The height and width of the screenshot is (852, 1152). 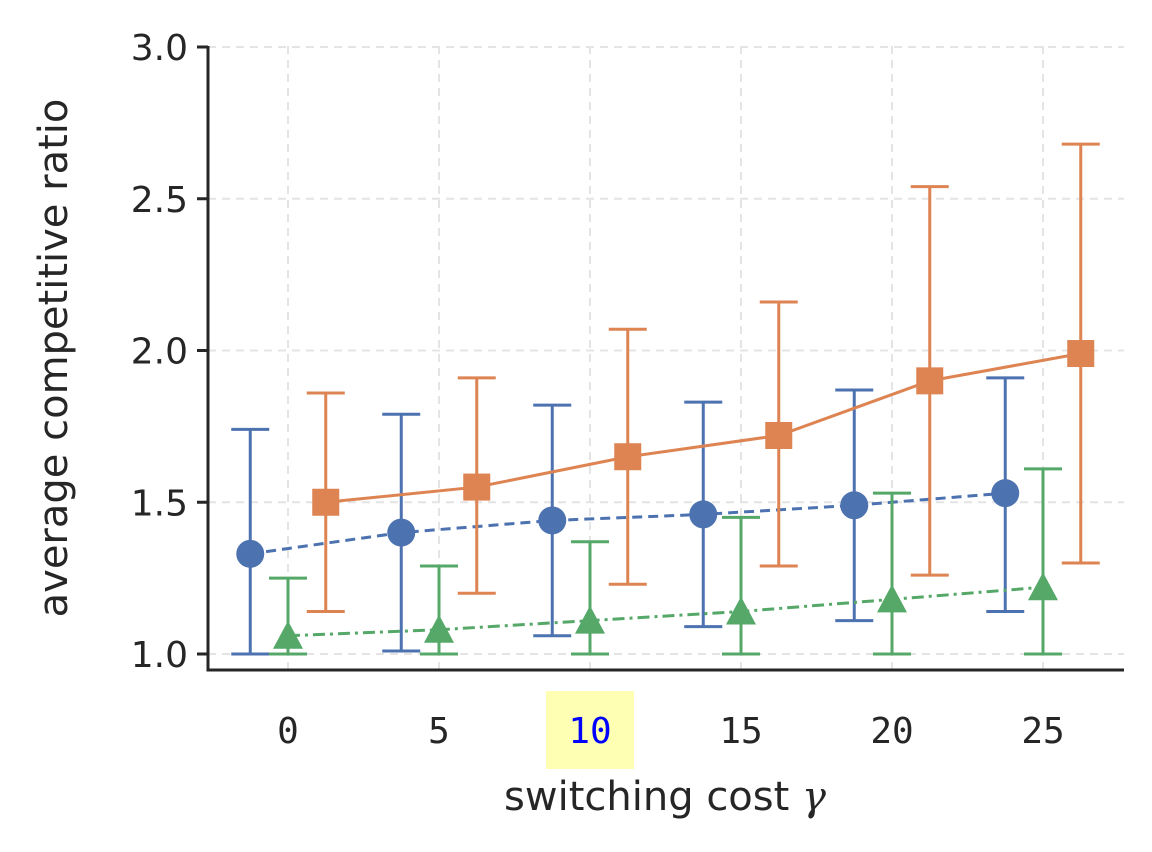 I want to click on y-tick-label: 3.0, so click(x=159, y=48).